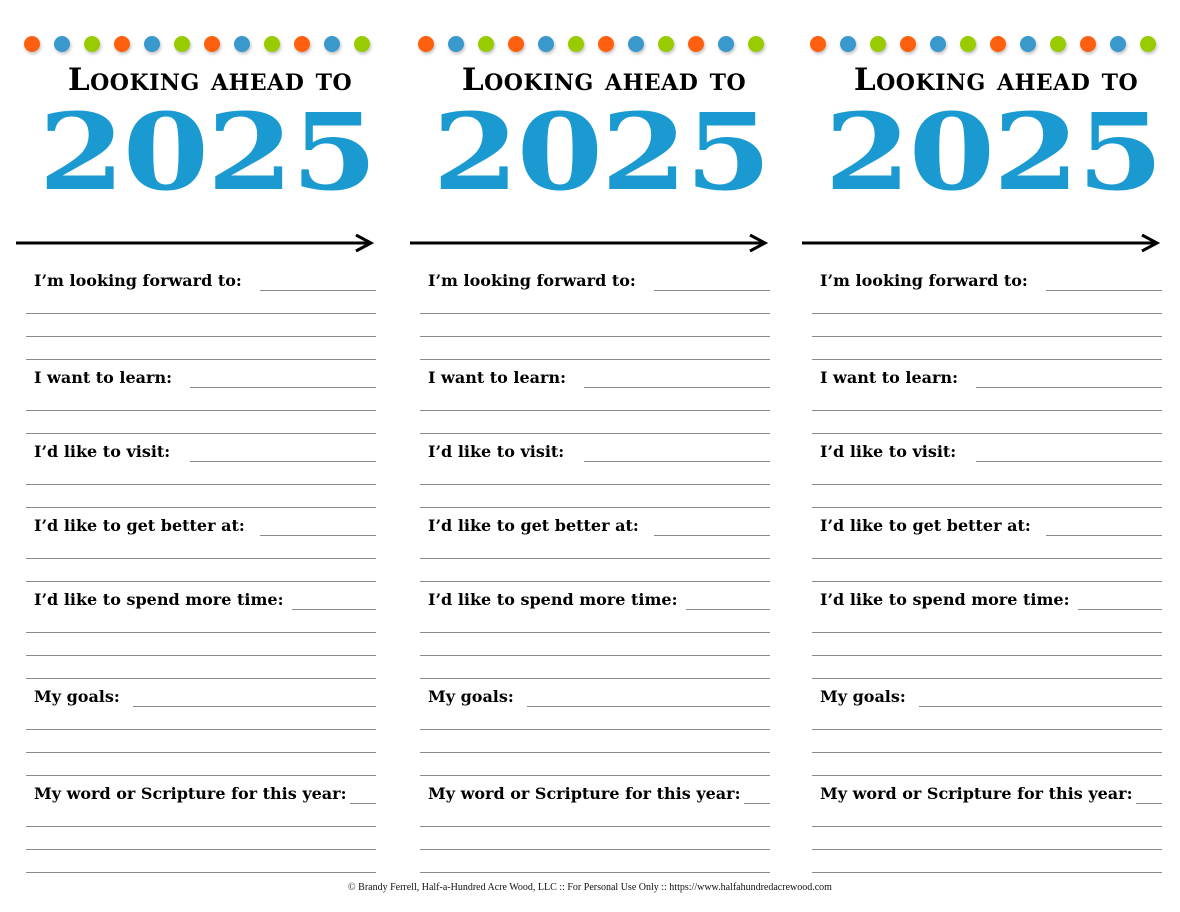  What do you see at coordinates (945, 599) in the screenshot?
I see `prompt-label: I’d like to spend more time:` at bounding box center [945, 599].